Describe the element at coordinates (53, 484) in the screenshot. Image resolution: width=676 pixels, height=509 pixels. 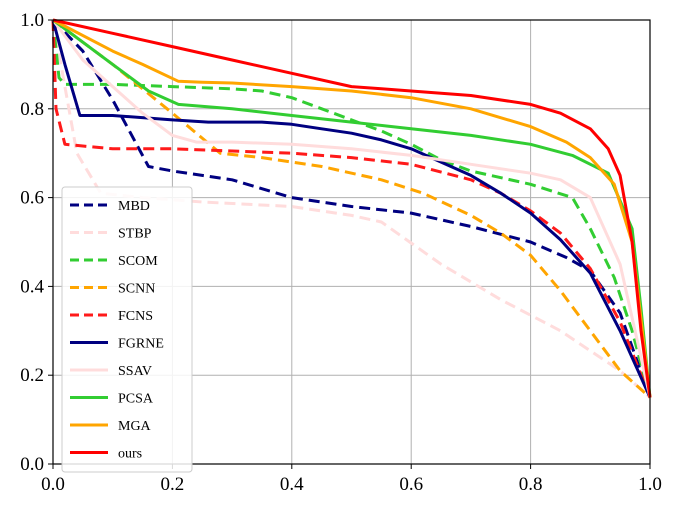
I see `x-tick-label: 0.0` at that location.